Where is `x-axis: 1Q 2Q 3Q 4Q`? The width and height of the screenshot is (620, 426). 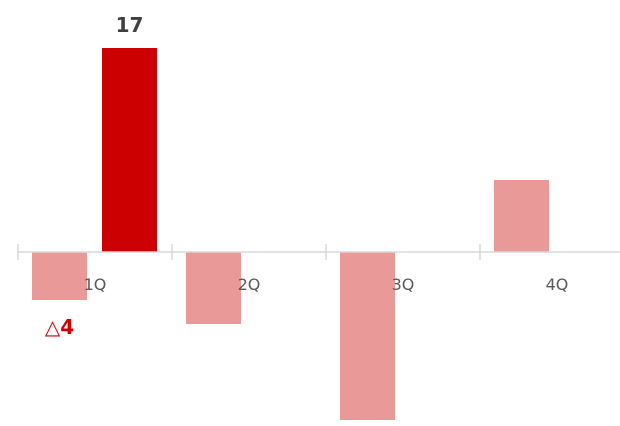
x-axis: 1Q 2Q 3Q 4Q is located at coordinates (318, 269).